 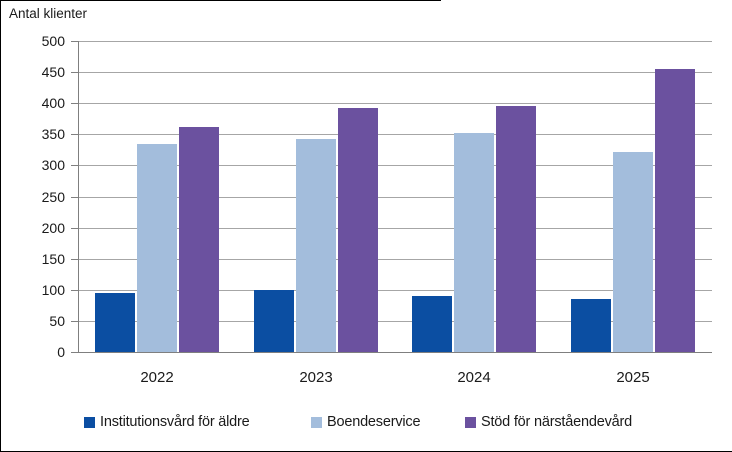 What do you see at coordinates (78, 196) in the screenshot?
I see `y-axis-line` at bounding box center [78, 196].